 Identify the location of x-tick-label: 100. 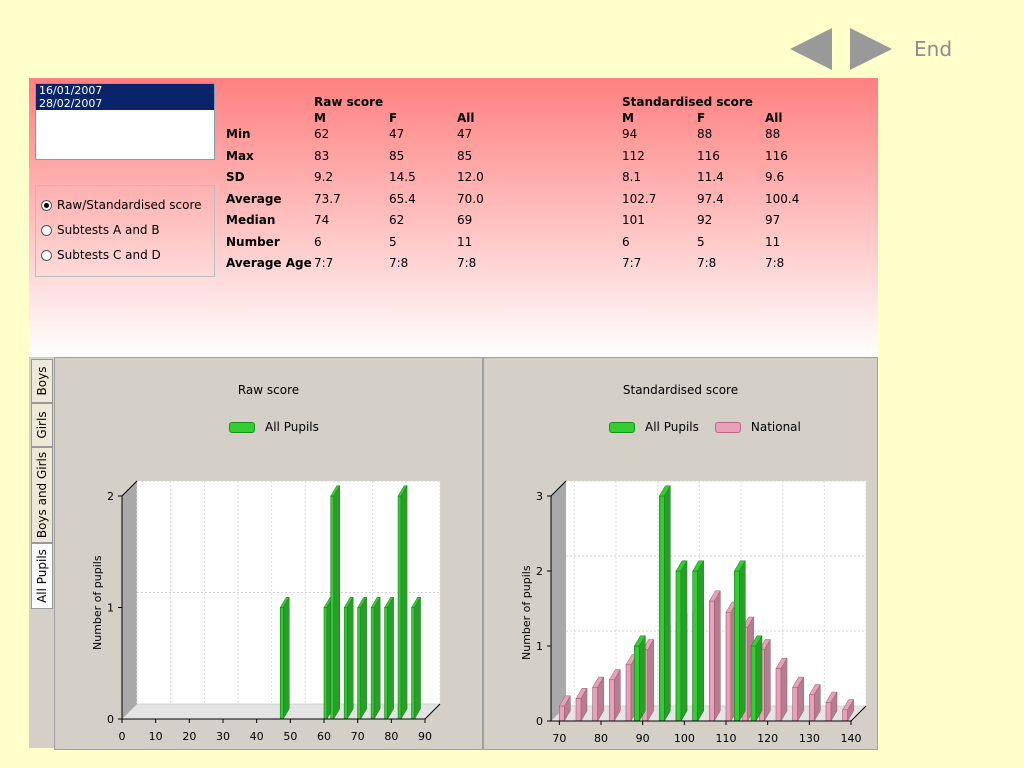
(684, 738).